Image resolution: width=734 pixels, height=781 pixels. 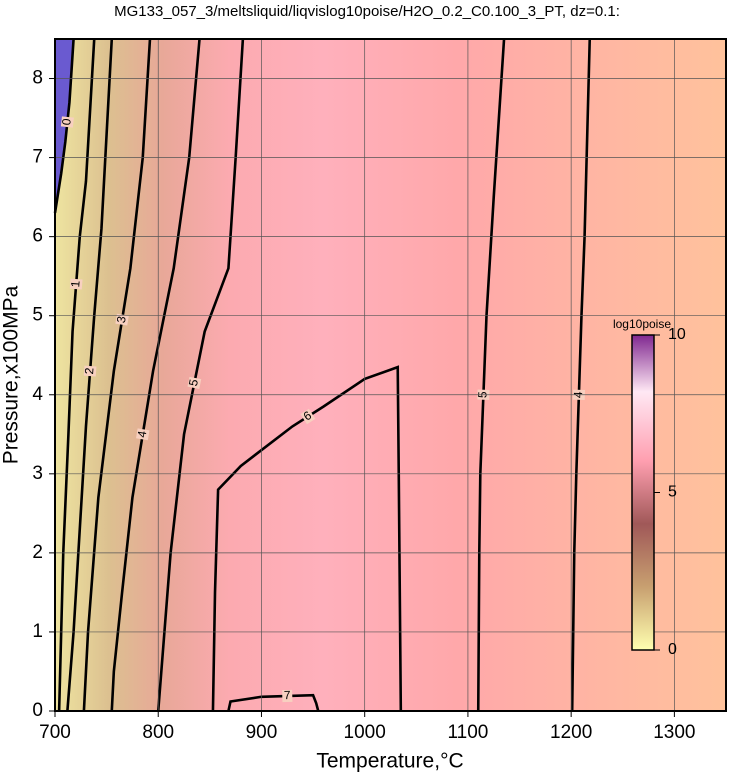 I want to click on y-tick-label: 4, so click(x=37, y=394).